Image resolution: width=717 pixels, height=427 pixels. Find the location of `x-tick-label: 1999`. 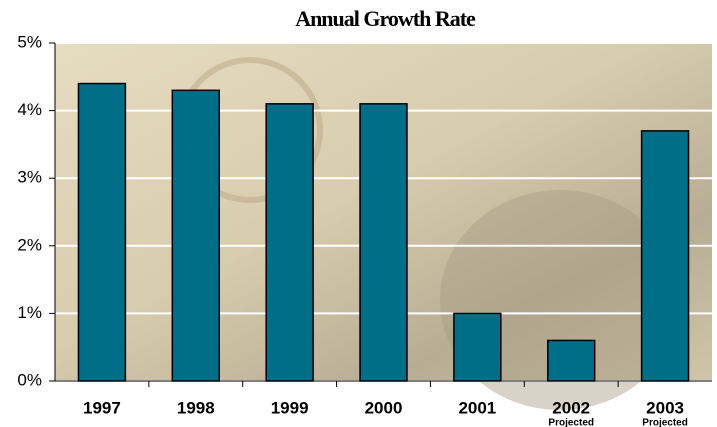

x-tick-label: 1999 is located at coordinates (290, 407).